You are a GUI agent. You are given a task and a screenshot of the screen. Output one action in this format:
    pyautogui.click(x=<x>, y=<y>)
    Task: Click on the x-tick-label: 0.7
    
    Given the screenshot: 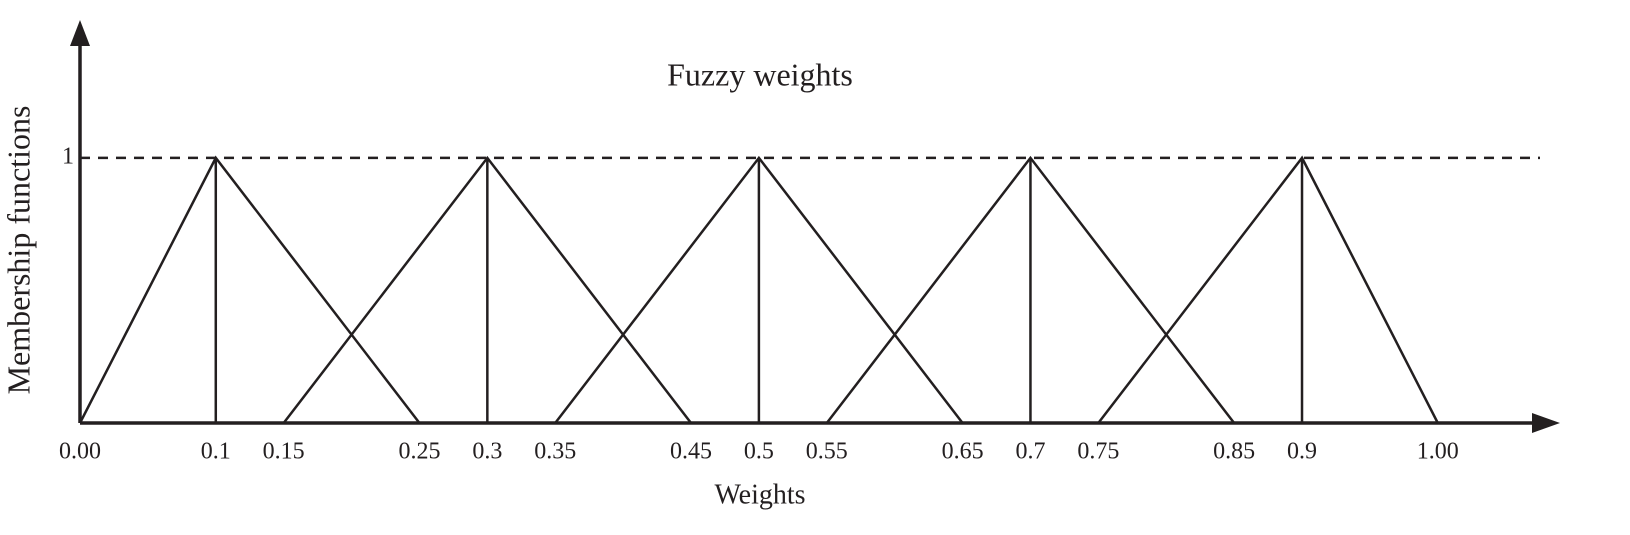 What is the action you would take?
    pyautogui.click(x=1030, y=452)
    